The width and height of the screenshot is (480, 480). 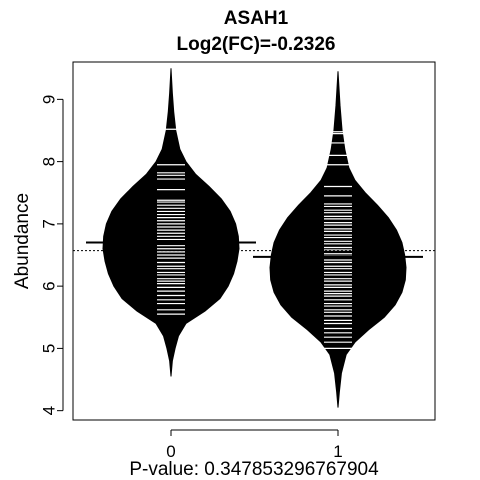 What do you see at coordinates (254, 249) in the screenshot?
I see `mean-lines-layer` at bounding box center [254, 249].